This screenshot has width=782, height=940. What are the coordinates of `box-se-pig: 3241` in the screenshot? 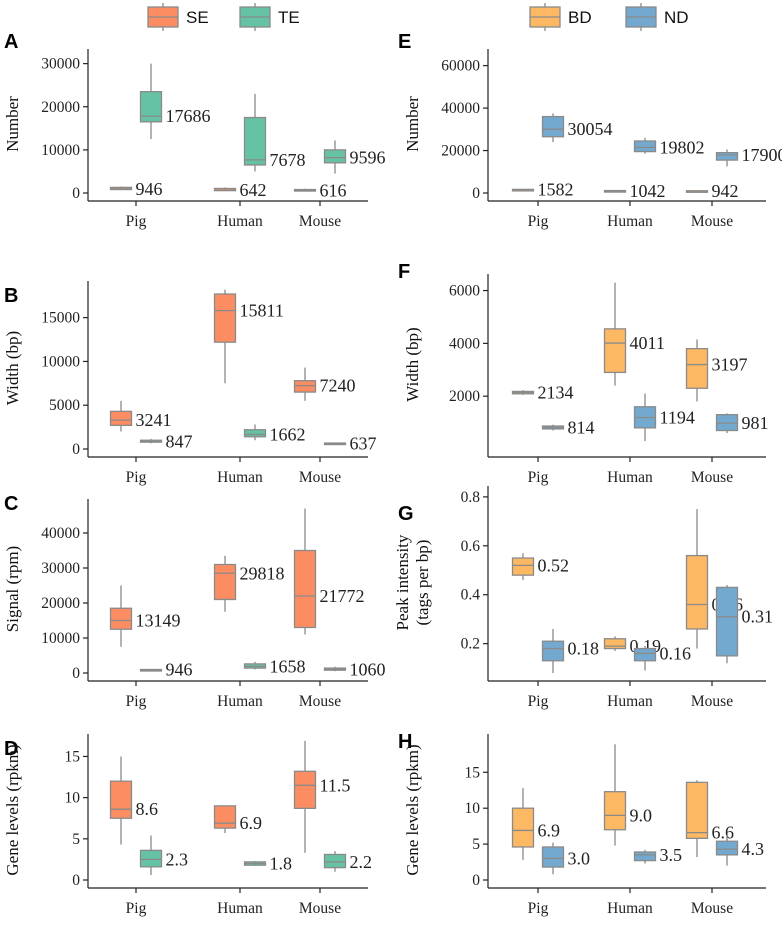 It's located at (140, 416).